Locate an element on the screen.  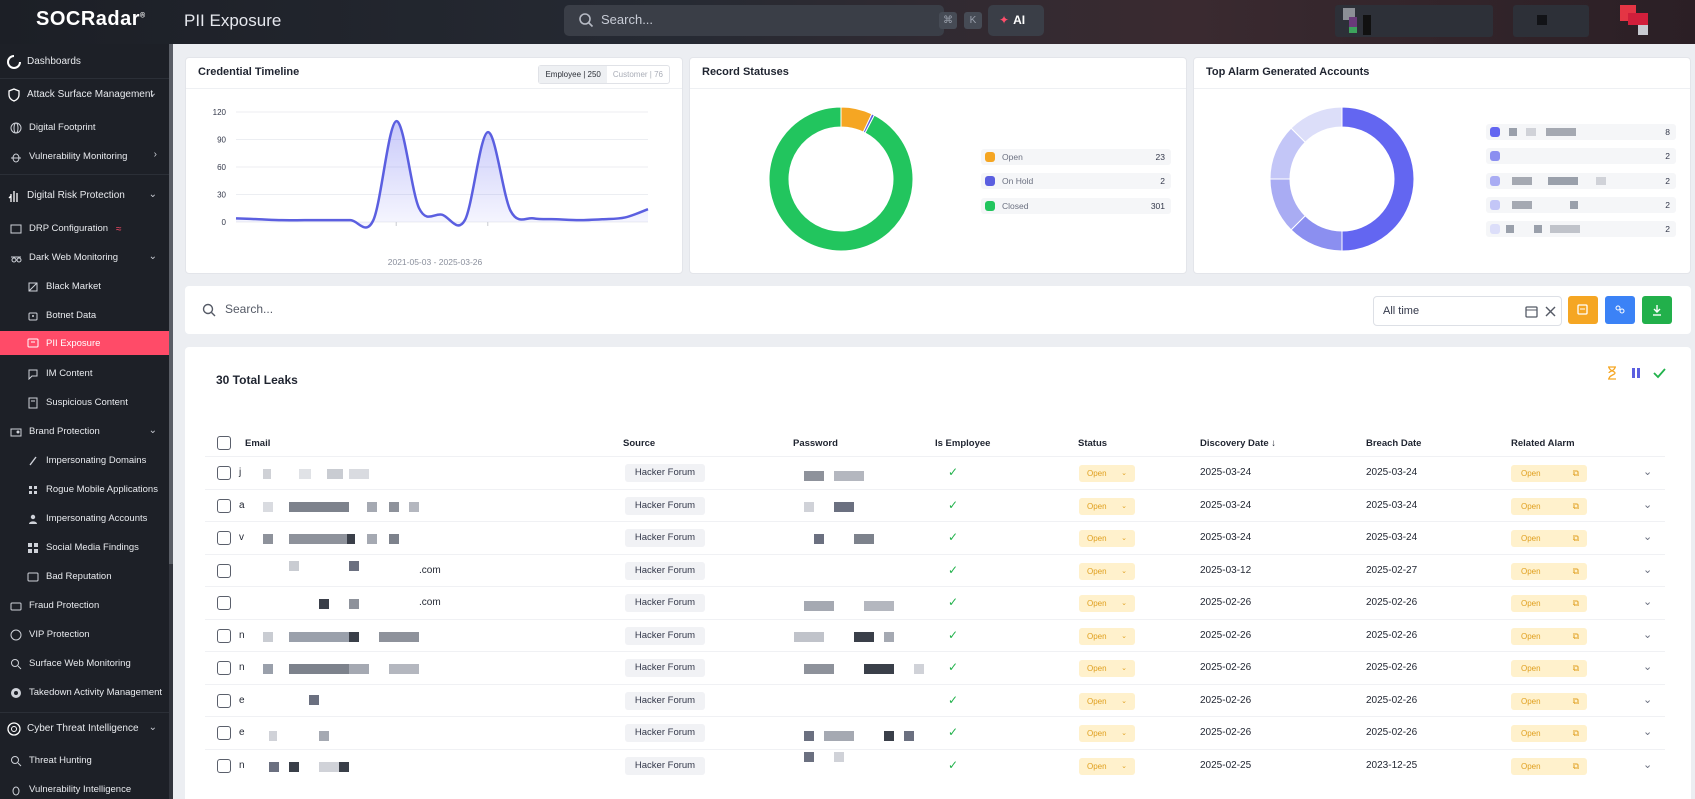
assign-button is located at coordinates (1620, 310).